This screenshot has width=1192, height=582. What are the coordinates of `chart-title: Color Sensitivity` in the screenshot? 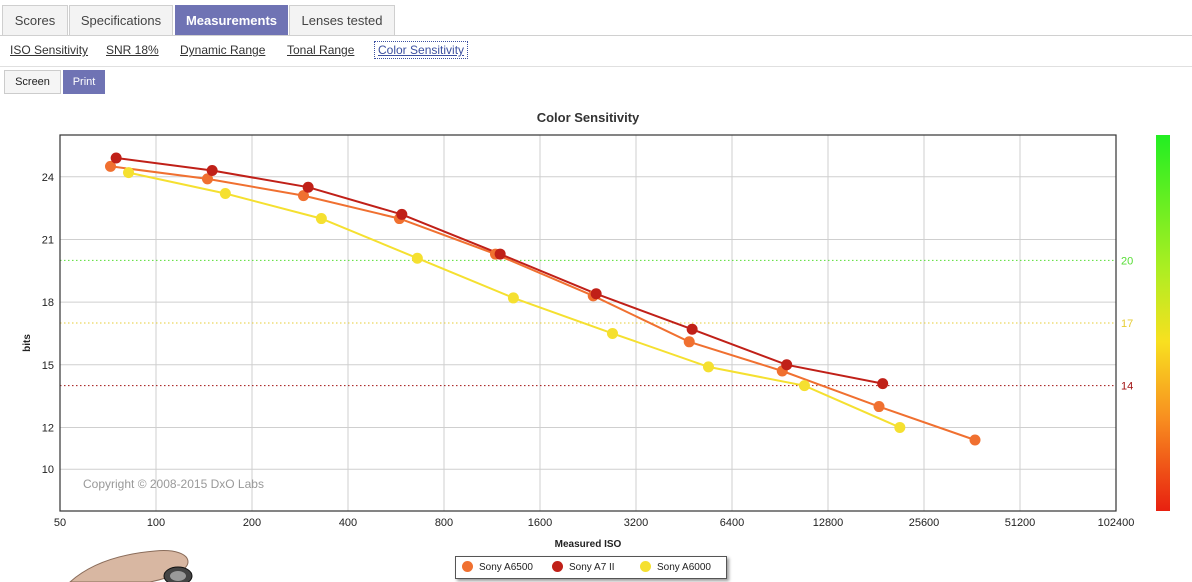 It's located at (588, 117).